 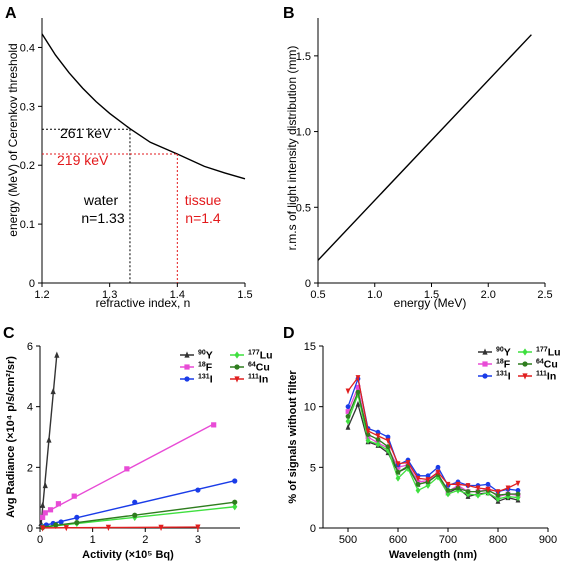 I want to click on panel-b-xlabel: energy (MeV), so click(x=430, y=303).